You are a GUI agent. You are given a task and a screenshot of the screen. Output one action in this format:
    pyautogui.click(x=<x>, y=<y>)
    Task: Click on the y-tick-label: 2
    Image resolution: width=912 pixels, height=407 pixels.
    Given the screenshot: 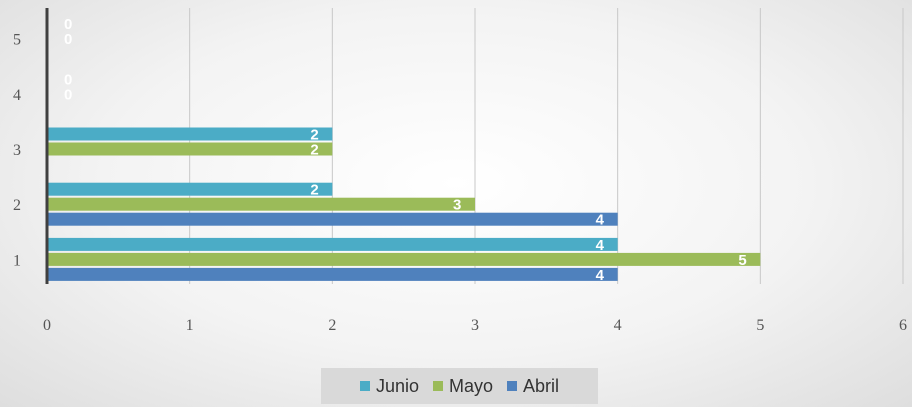 What is the action you would take?
    pyautogui.click(x=17, y=205)
    